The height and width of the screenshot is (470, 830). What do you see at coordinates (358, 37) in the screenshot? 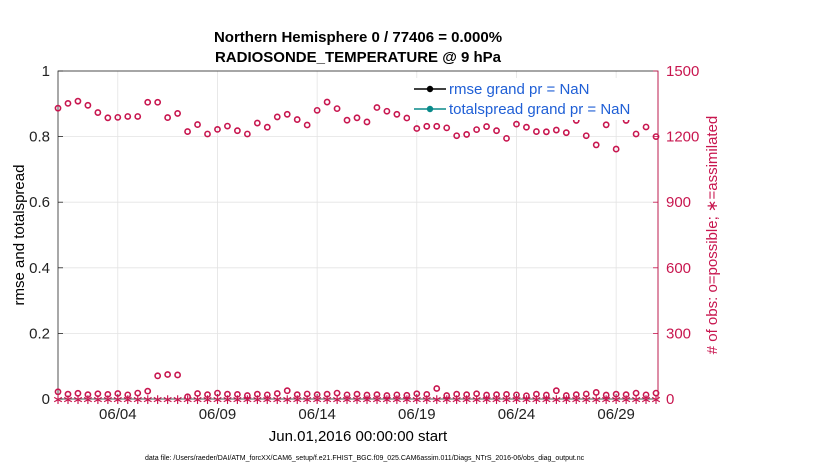
I see `chart-title: Northern Hemisphere 0 / 77406 = 0.000%` at bounding box center [358, 37].